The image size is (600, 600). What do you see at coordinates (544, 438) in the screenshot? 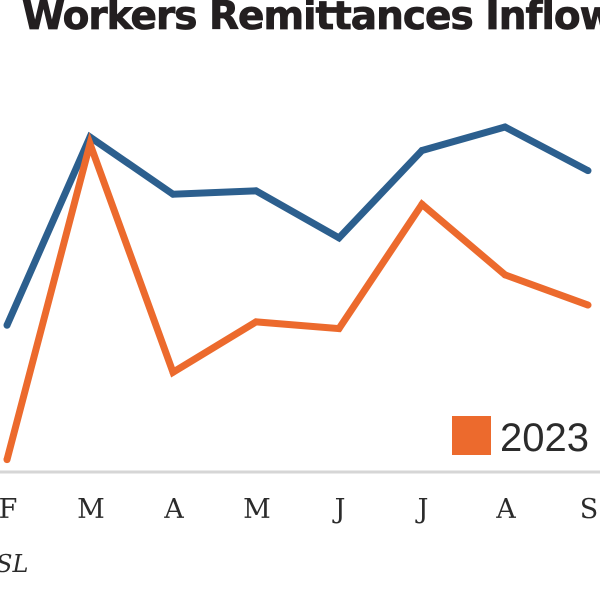
I see `legend-label: 2023` at bounding box center [544, 438].